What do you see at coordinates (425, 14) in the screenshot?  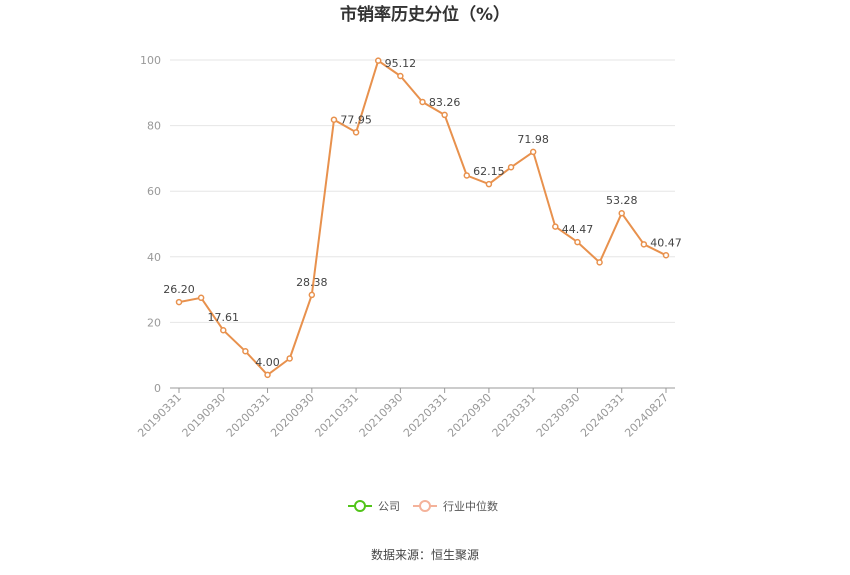 I see `chart-title: 市销率历史分位（%）` at bounding box center [425, 14].